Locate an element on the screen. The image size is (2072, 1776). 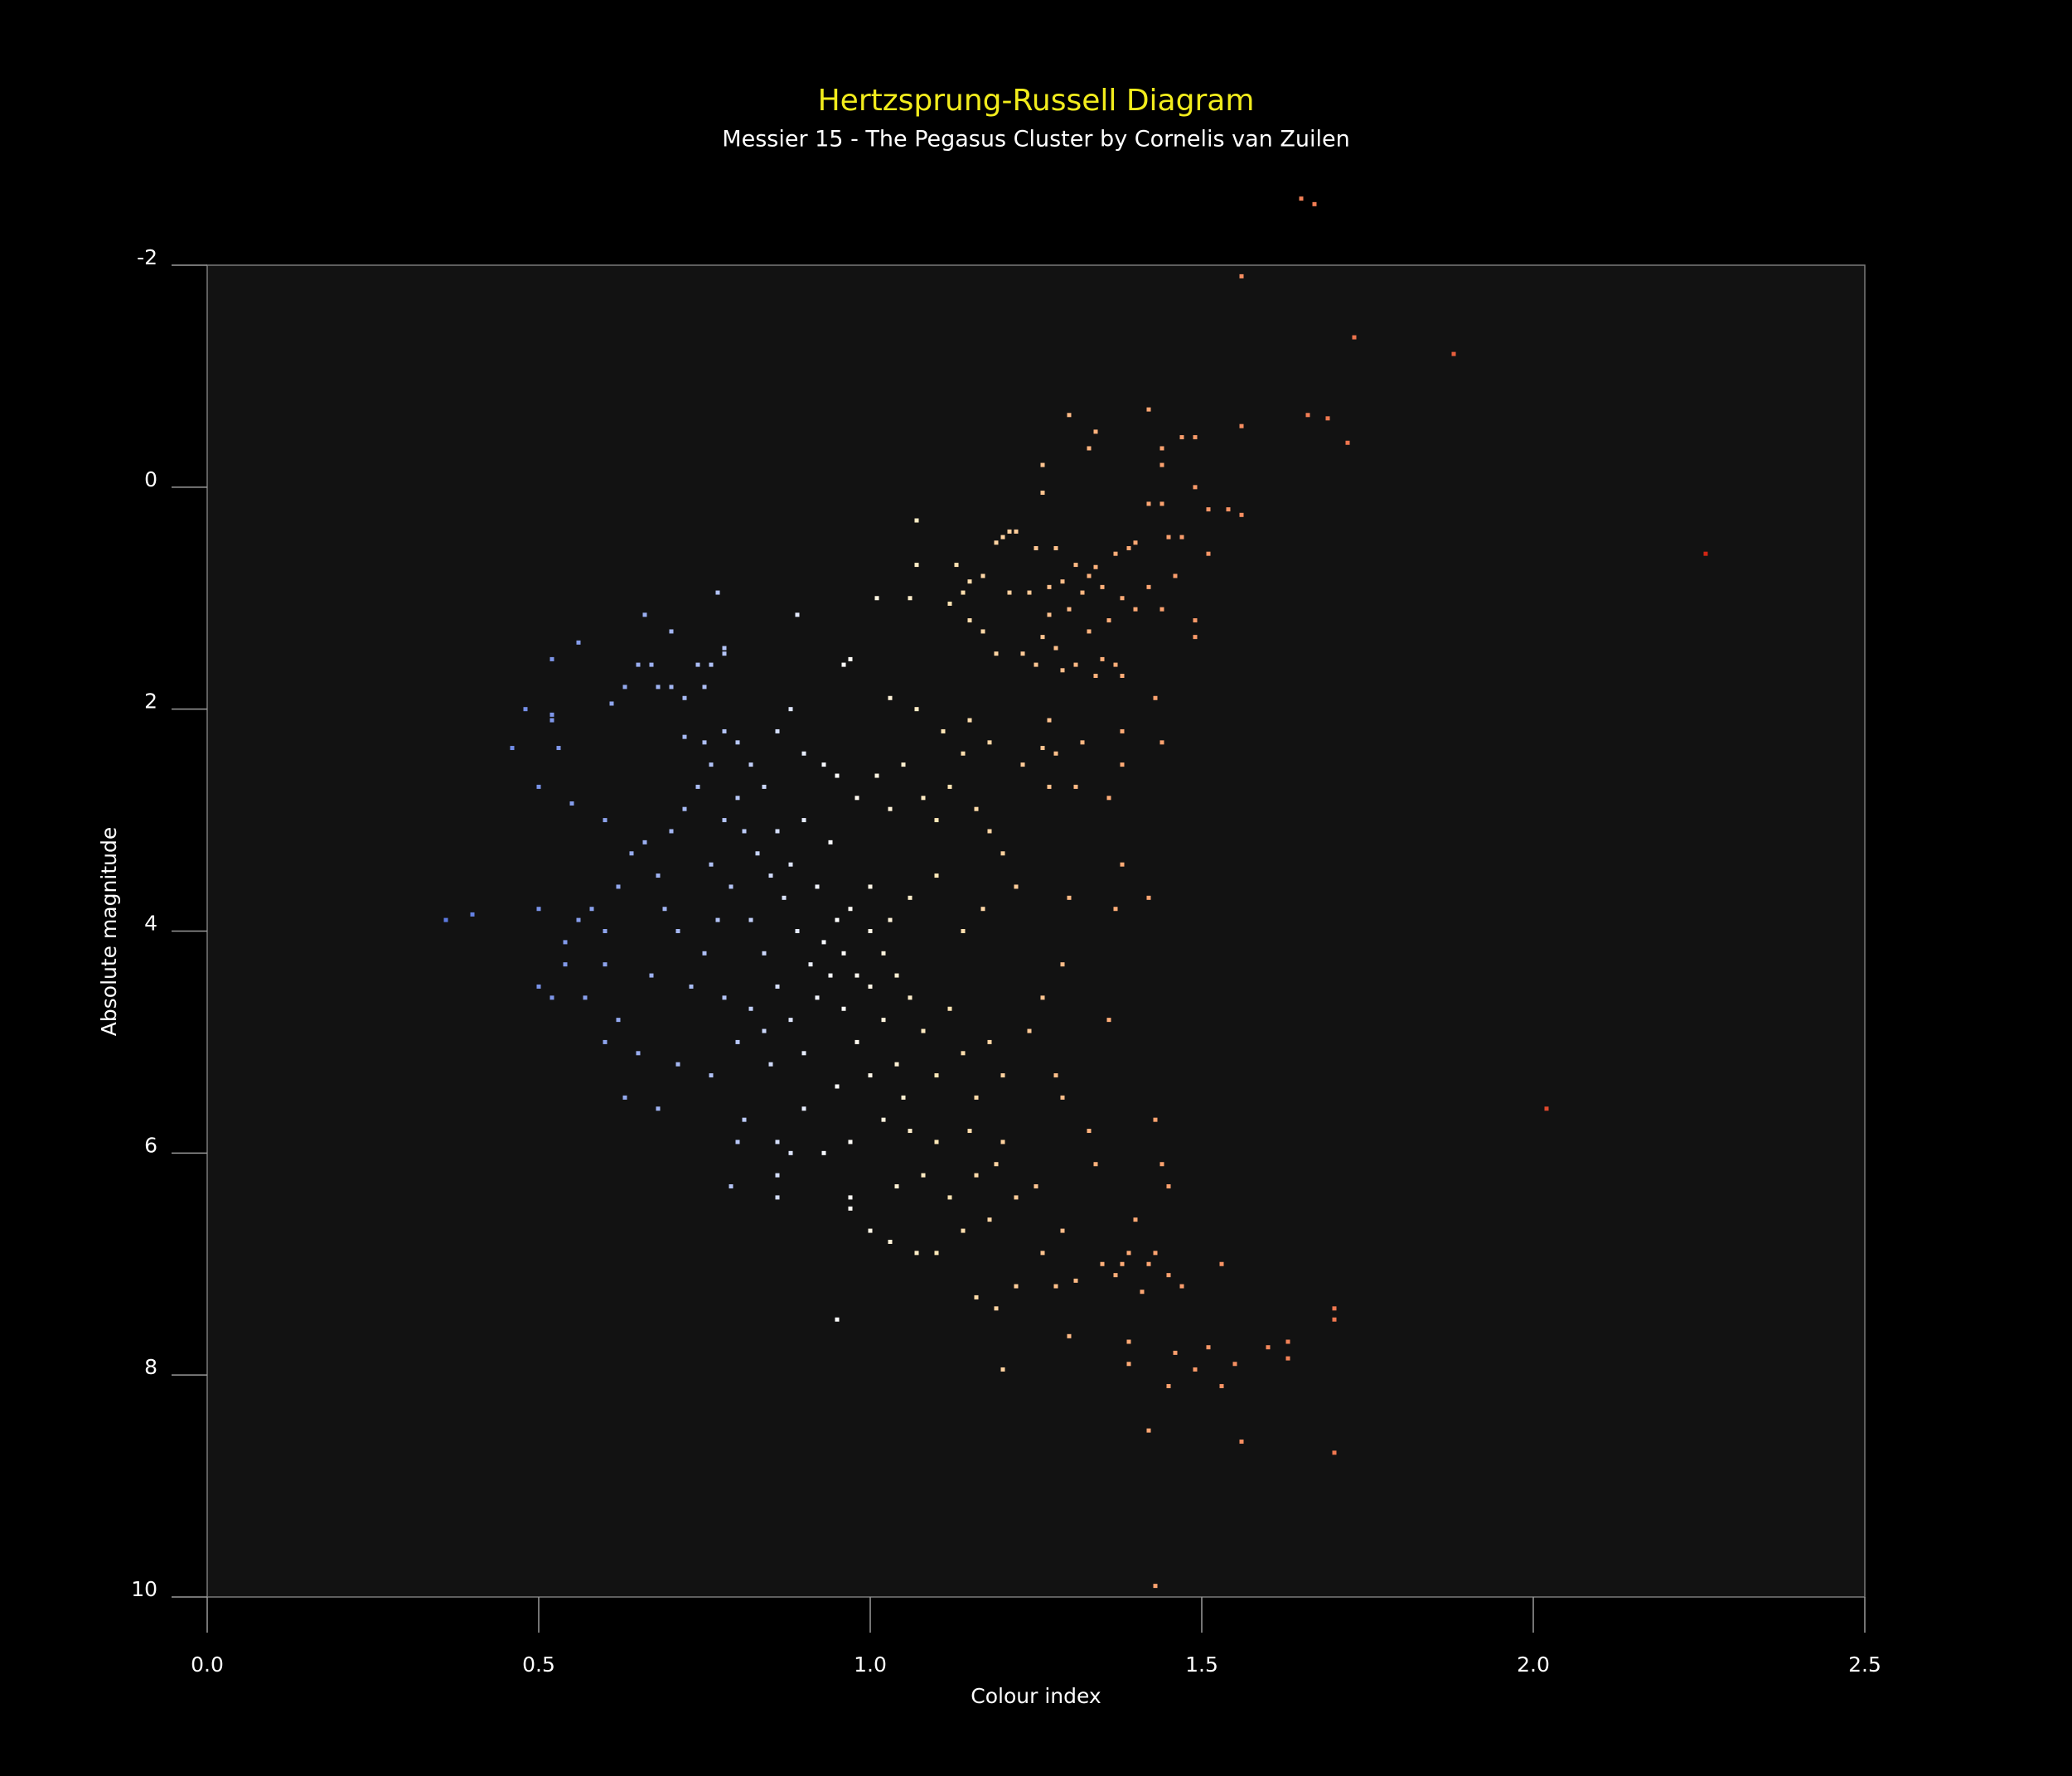
x-tick-label: 0.5 is located at coordinates (538, 1665).